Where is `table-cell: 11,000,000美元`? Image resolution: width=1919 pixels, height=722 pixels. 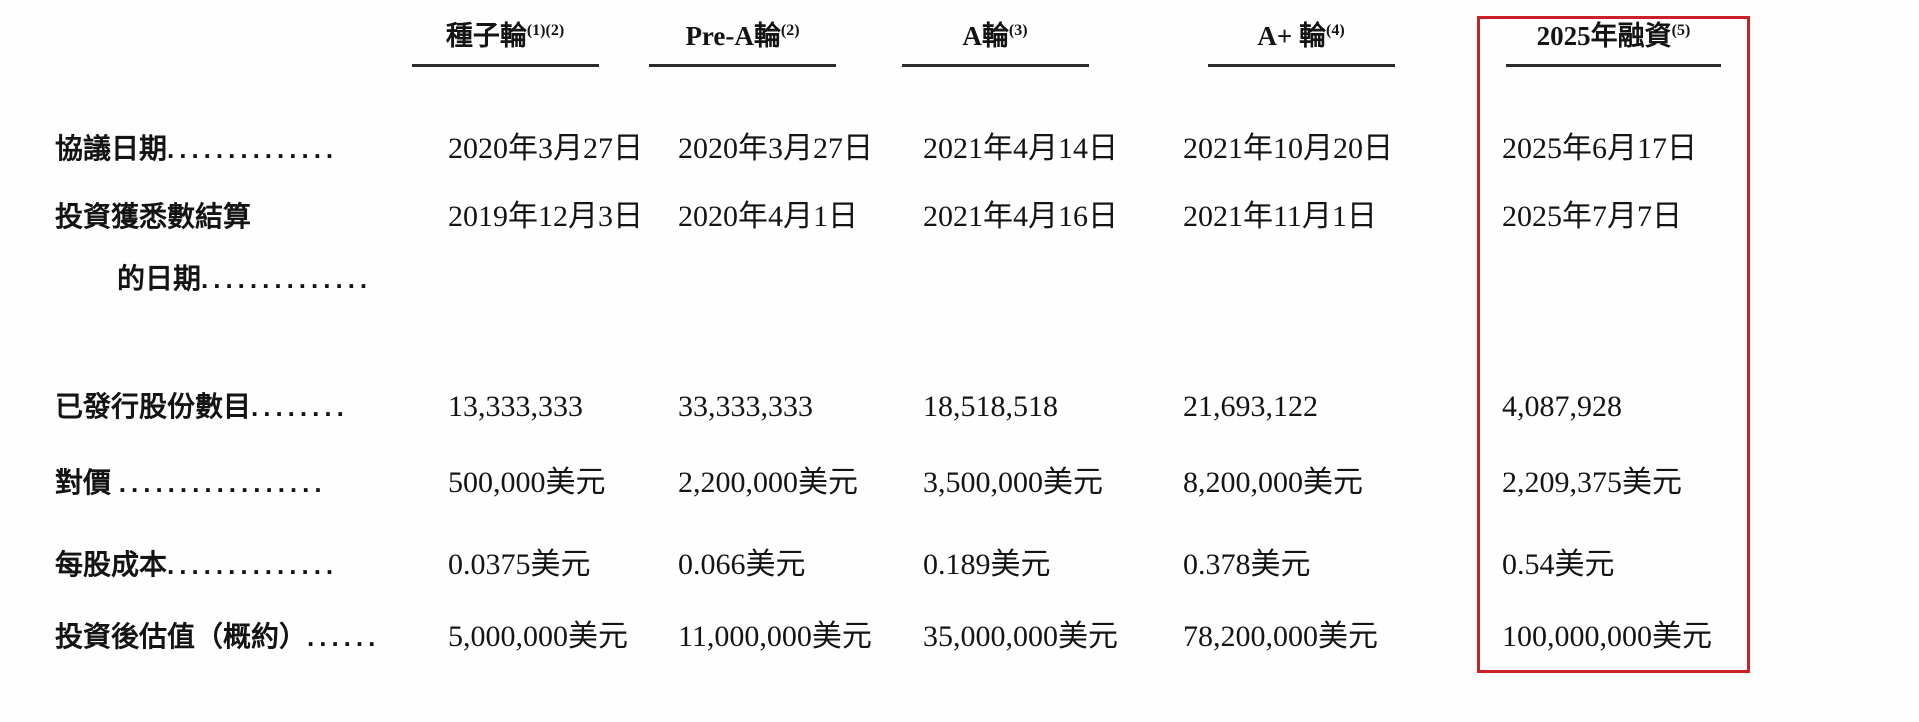 table-cell: 11,000,000美元 is located at coordinates (775, 636).